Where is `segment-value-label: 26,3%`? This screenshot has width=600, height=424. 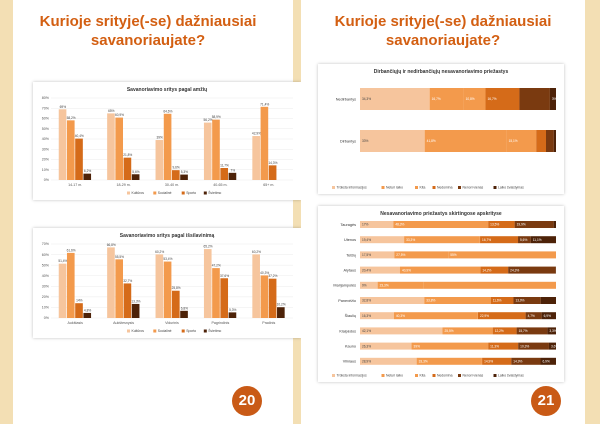
segment-value-label: 26,3% is located at coordinates (366, 346).